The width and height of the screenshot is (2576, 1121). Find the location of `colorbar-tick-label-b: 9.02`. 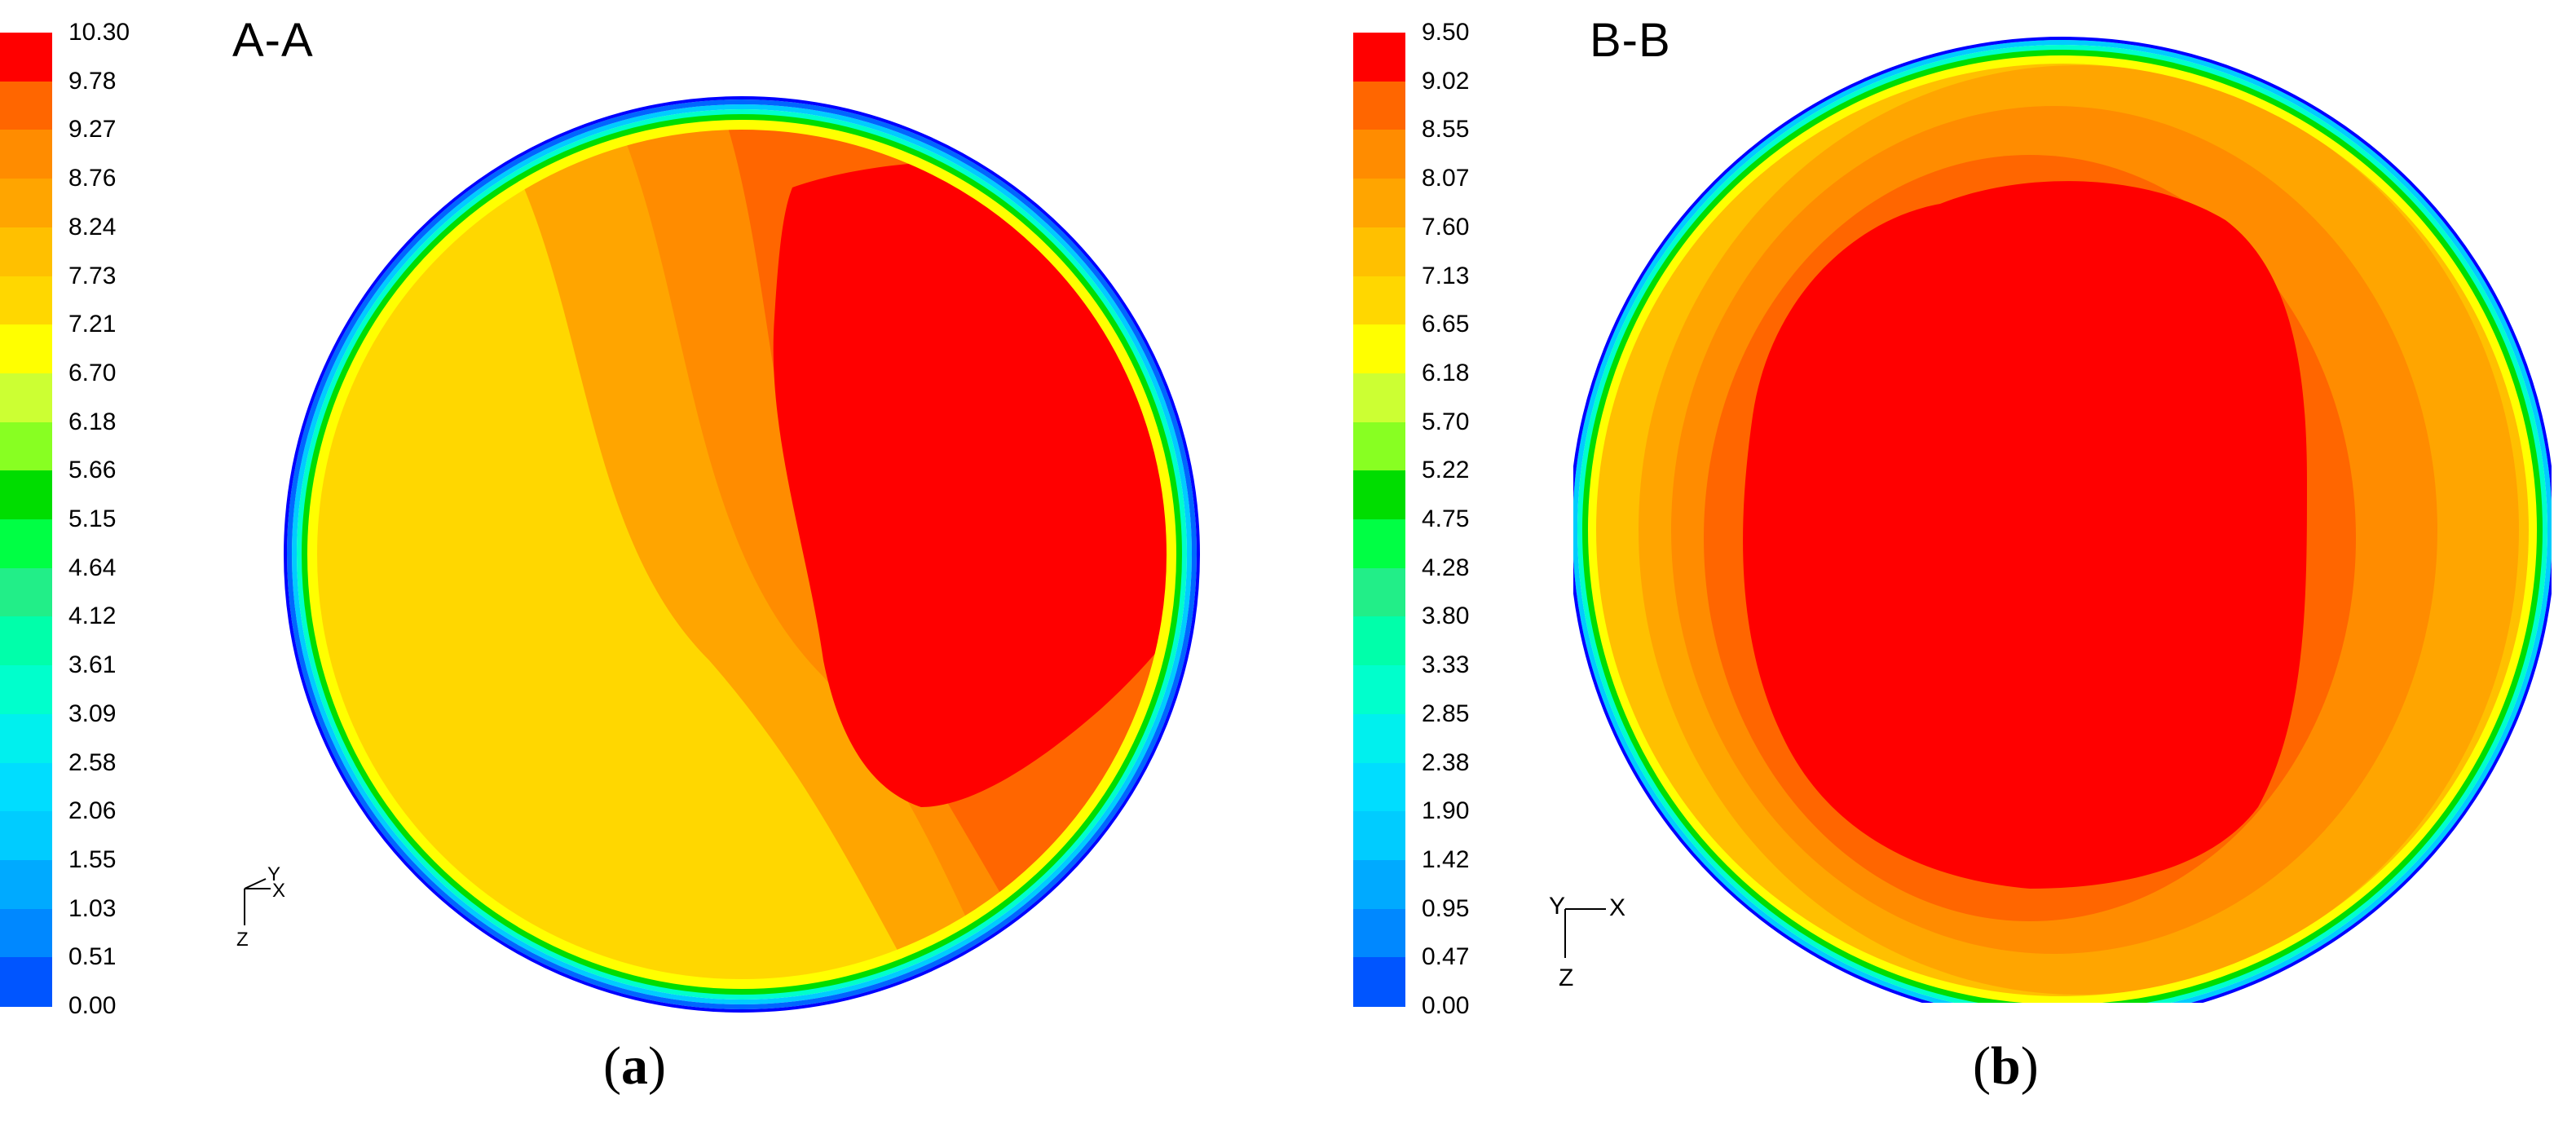

colorbar-tick-label-b: 9.02 is located at coordinates (1446, 81).